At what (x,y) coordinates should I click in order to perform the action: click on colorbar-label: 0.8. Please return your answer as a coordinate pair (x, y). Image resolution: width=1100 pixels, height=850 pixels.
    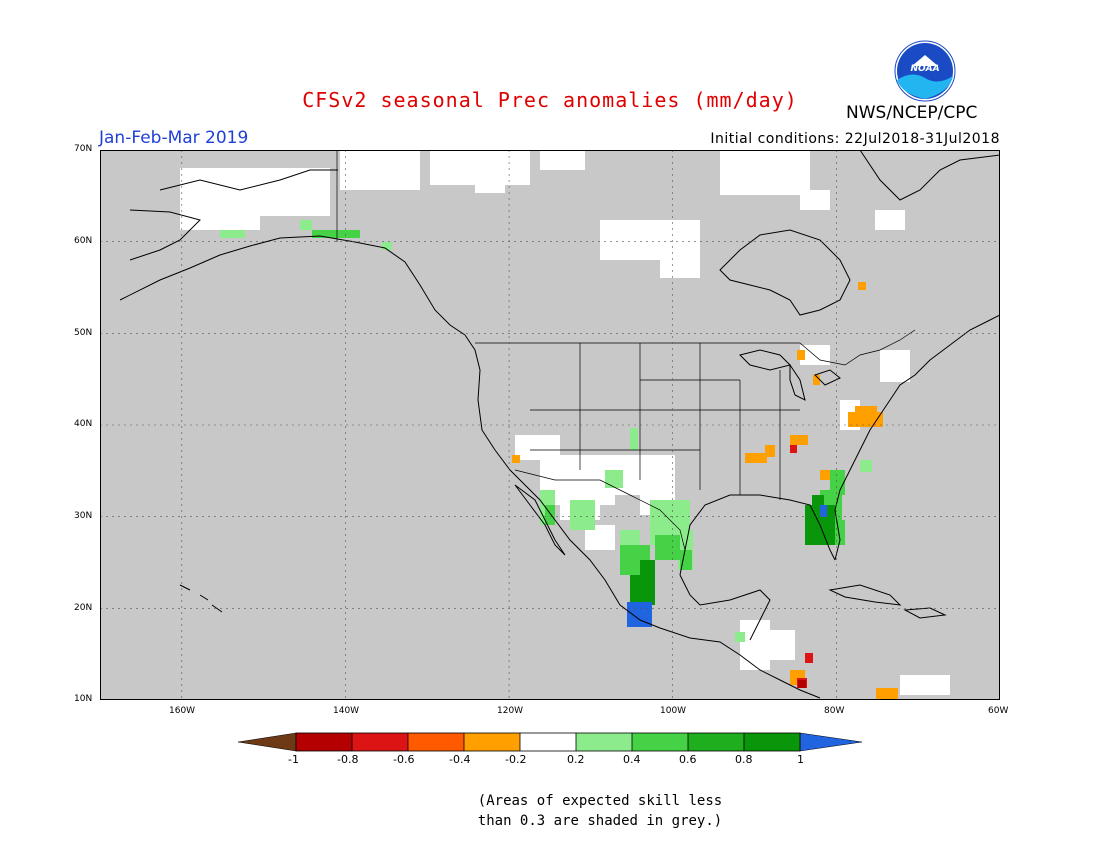
    Looking at the image, I should click on (744, 759).